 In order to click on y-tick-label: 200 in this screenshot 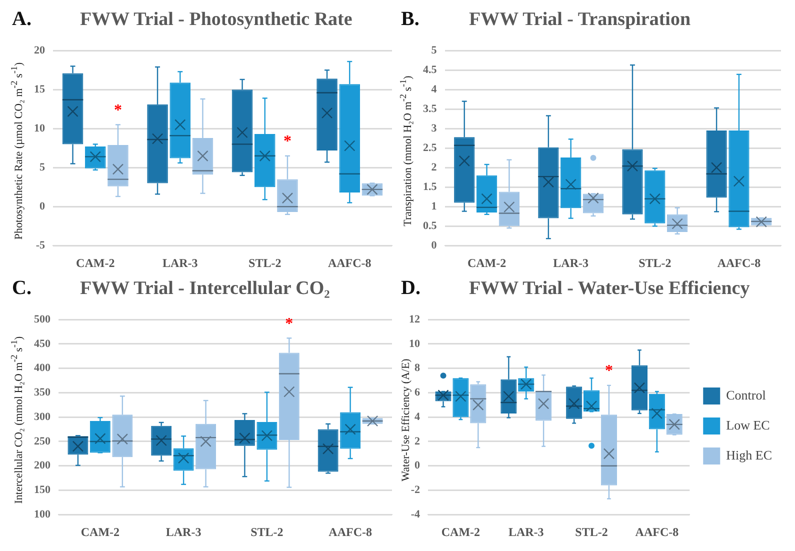, I will do `click(42, 466)`.